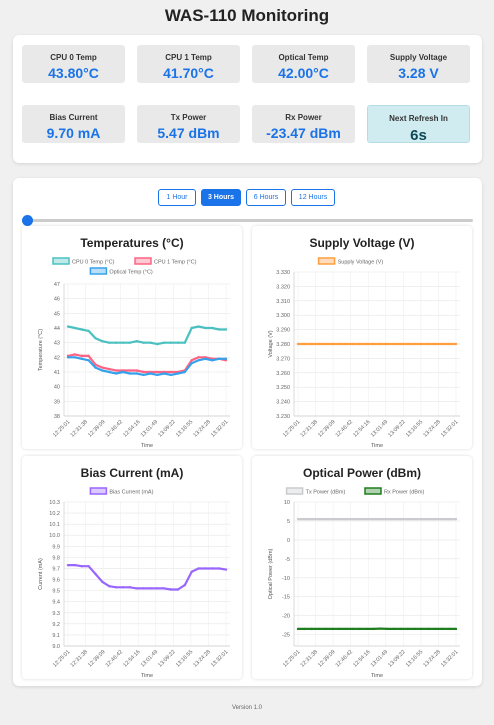 The image size is (494, 725). Describe the element at coordinates (177, 197) in the screenshot. I see `range-button-1h: 1 Hour` at that location.